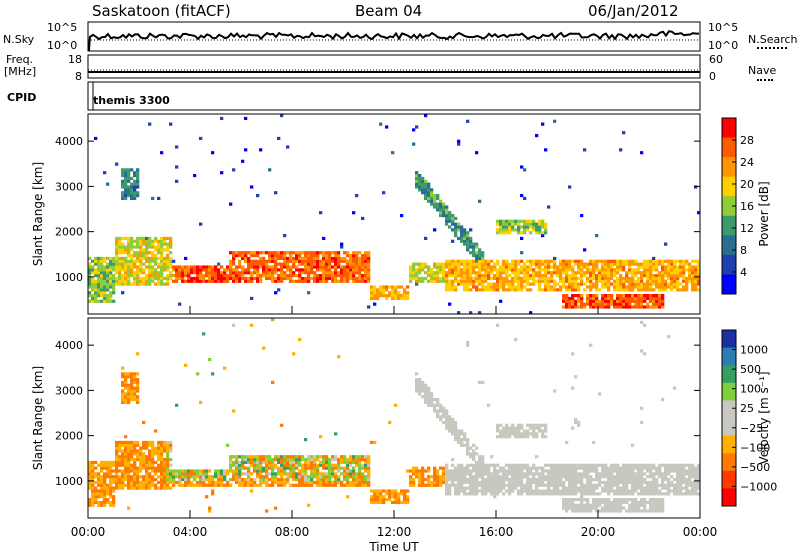 The width and height of the screenshot is (800, 554). What do you see at coordinates (69, 232) in the screenshot?
I see `y-tick-label: 2000` at bounding box center [69, 232].